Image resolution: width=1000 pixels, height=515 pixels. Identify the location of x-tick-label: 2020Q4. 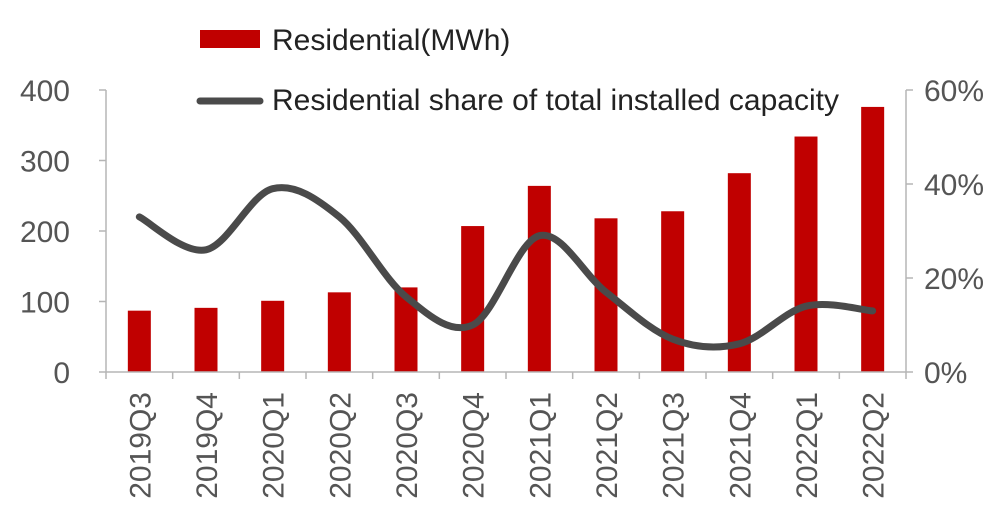
(474, 445).